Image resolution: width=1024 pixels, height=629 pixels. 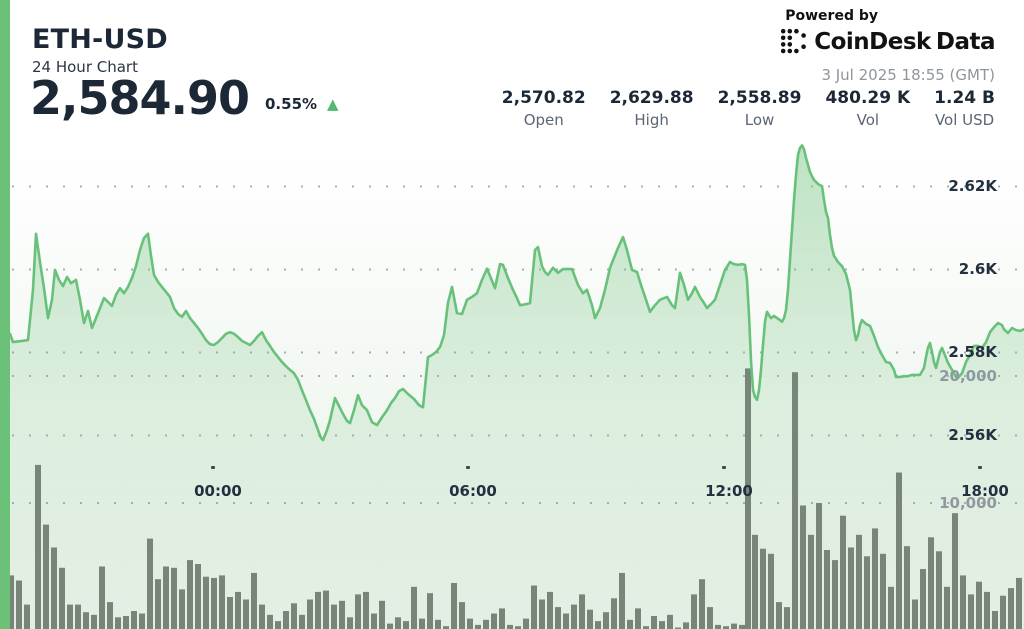 What do you see at coordinates (291, 104) in the screenshot?
I see `change-percent: 0.55%` at bounding box center [291, 104].